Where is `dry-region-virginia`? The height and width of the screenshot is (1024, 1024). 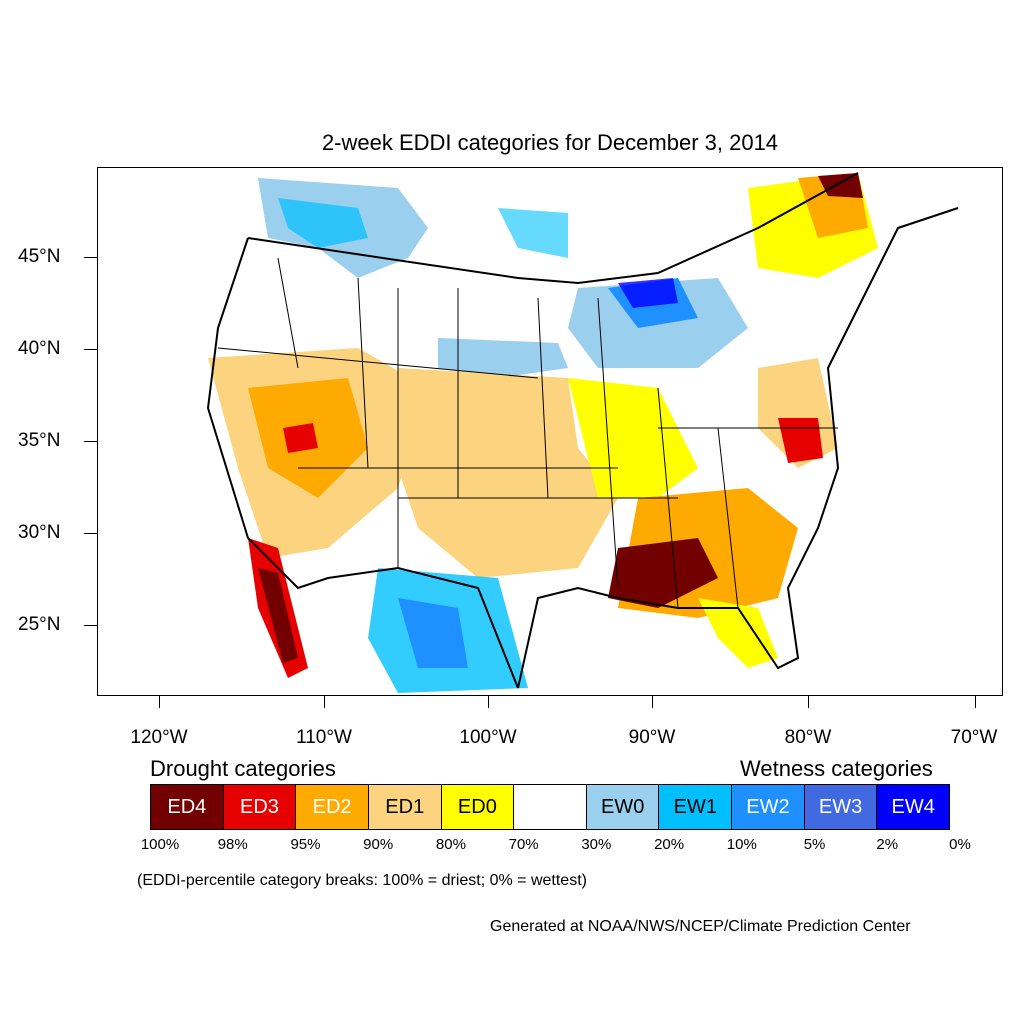 dry-region-virginia is located at coordinates (800, 440).